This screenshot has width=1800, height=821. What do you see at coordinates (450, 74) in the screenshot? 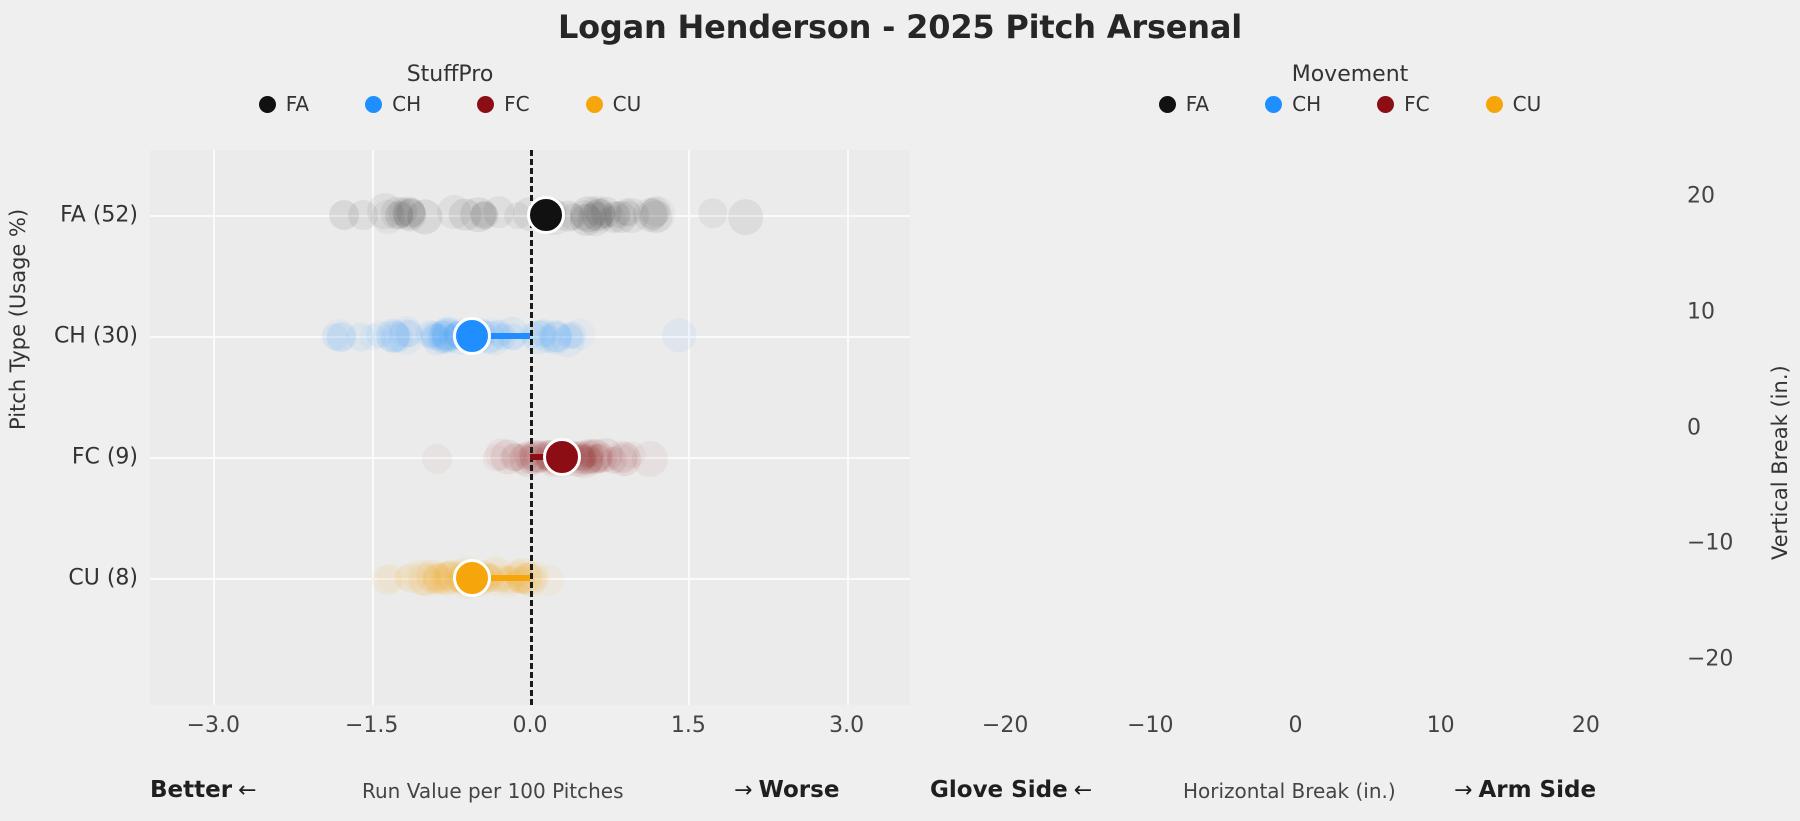
I see `stuffpro-legend-title: StuffPro` at bounding box center [450, 74].